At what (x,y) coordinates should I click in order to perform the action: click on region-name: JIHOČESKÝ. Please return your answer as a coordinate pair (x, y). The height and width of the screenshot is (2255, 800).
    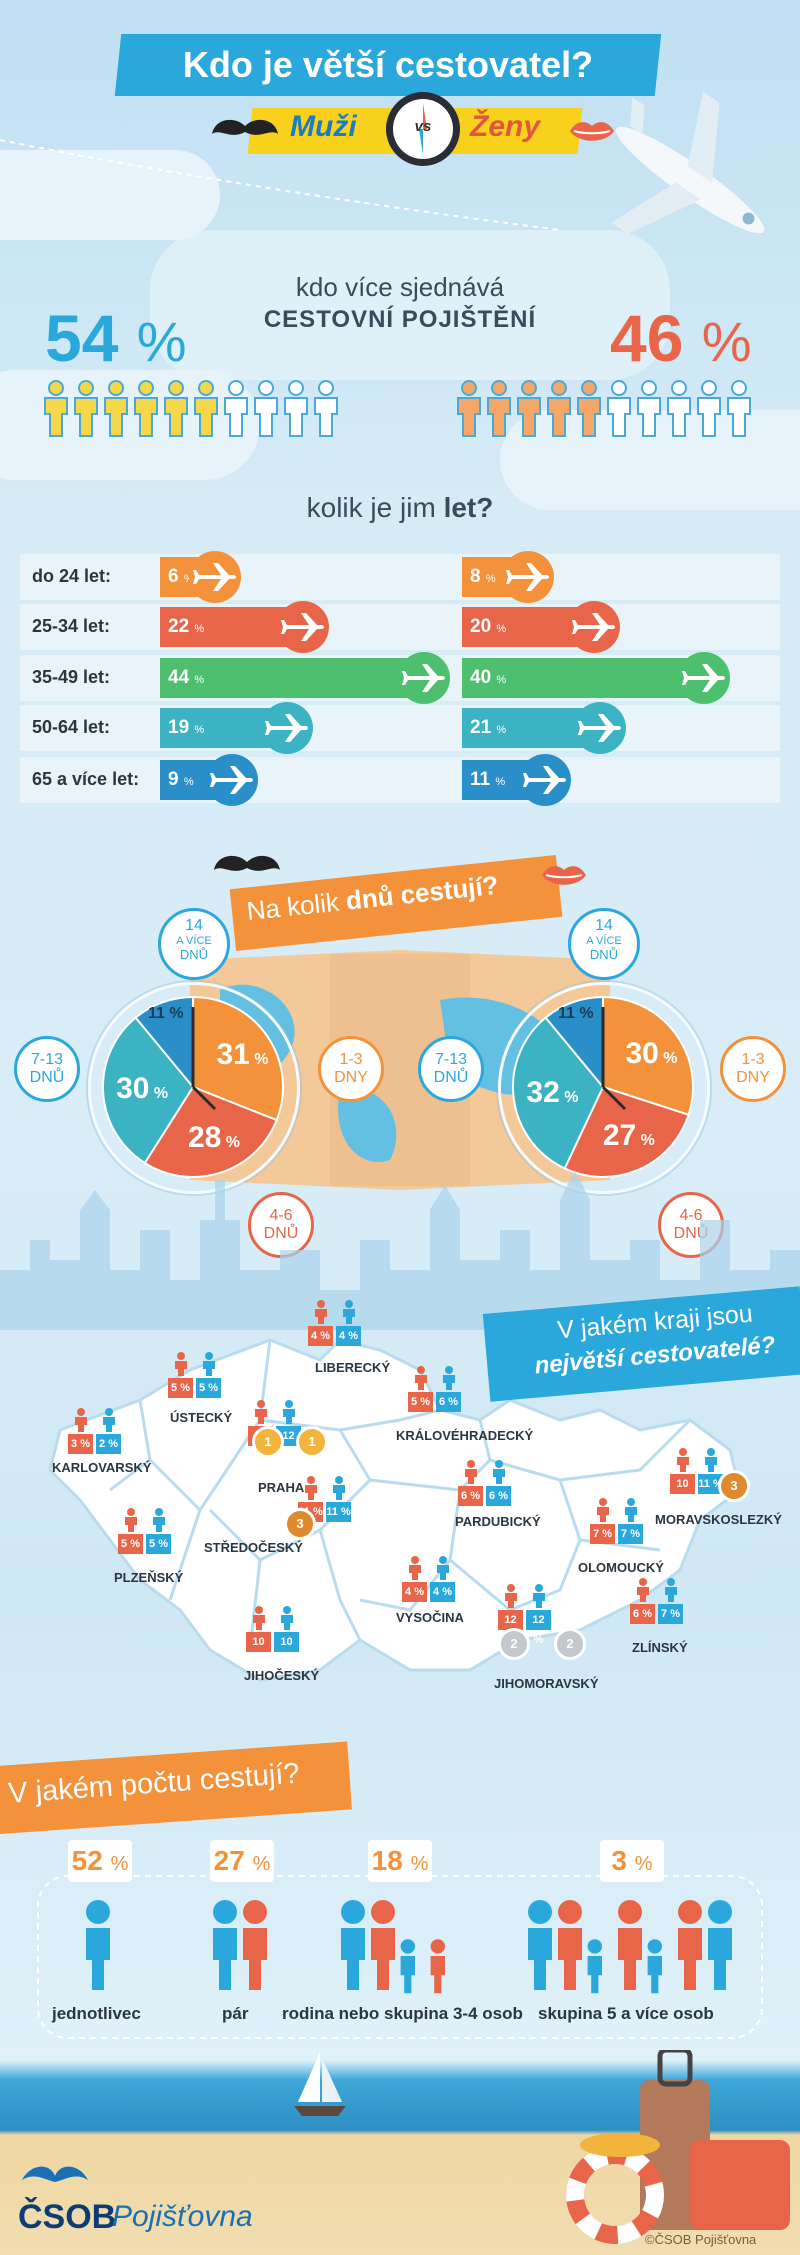
    Looking at the image, I should click on (282, 1675).